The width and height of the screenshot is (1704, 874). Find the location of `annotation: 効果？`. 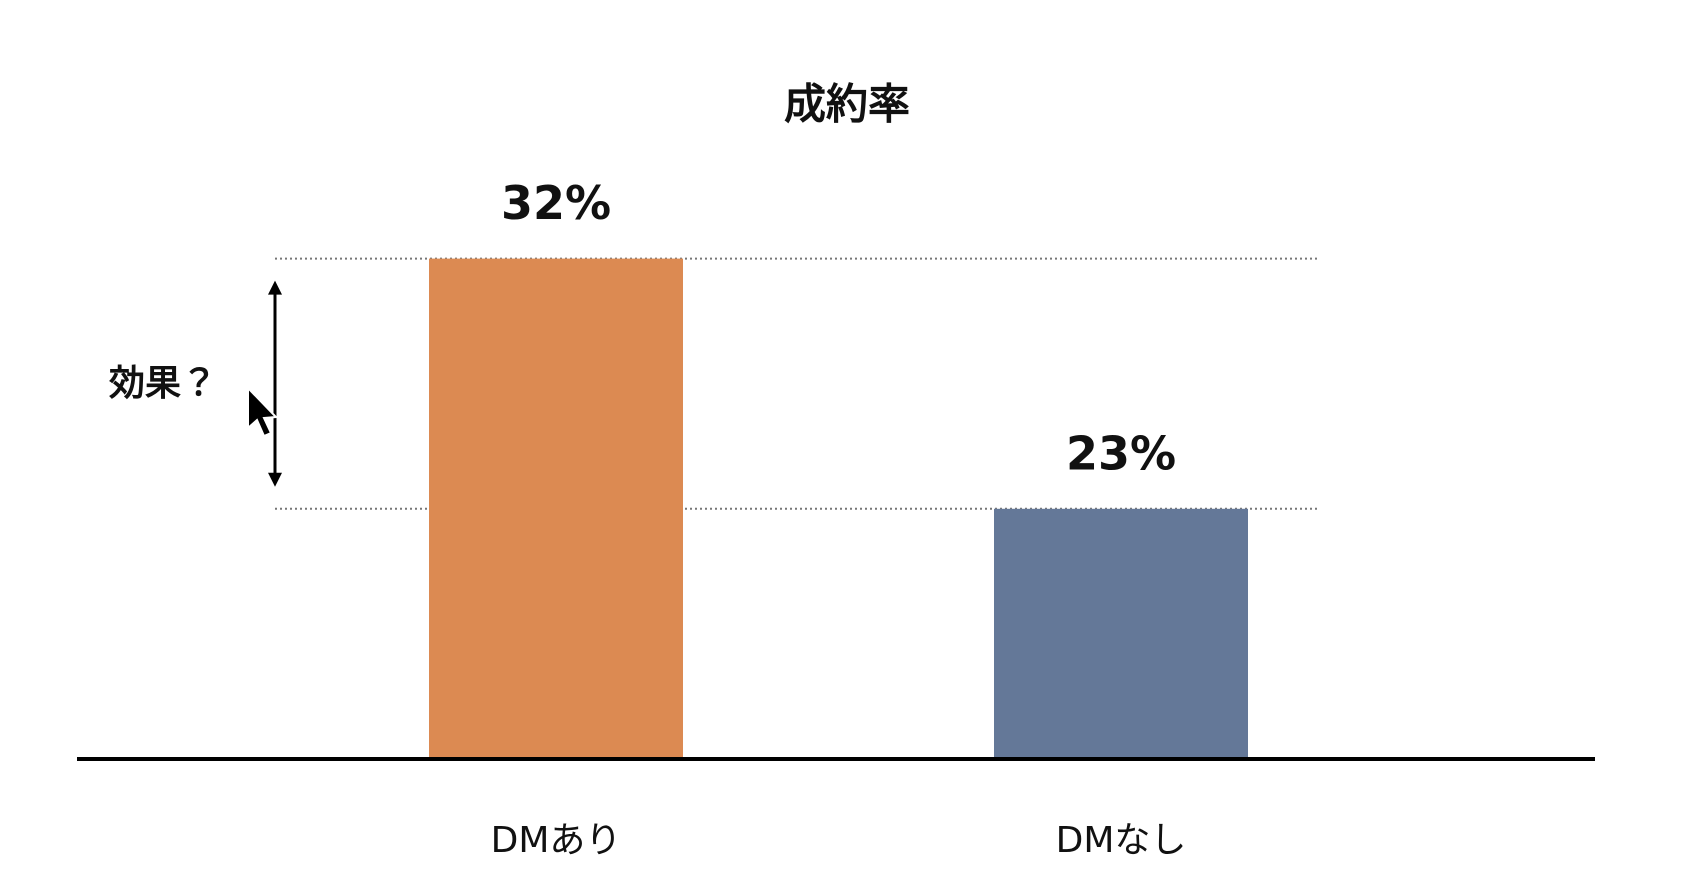

annotation: 効果？ is located at coordinates (163, 383).